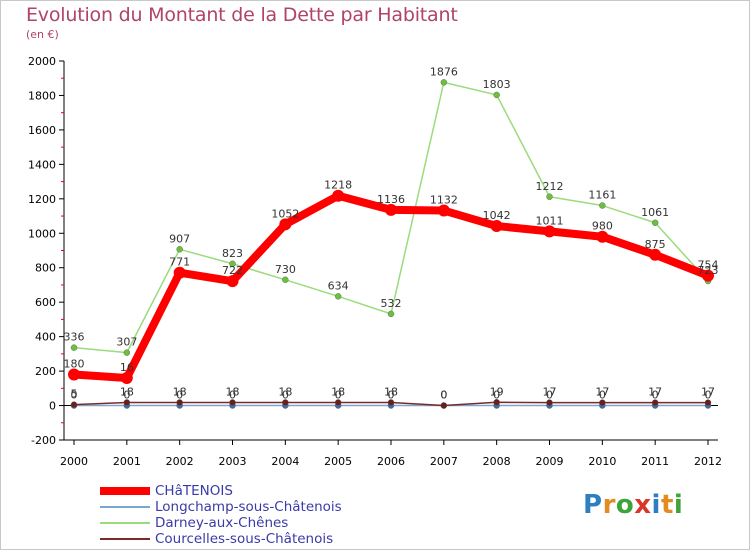 The image size is (750, 550). What do you see at coordinates (248, 507) in the screenshot?
I see `legend-label: Longchamp-sous-Châtenois` at bounding box center [248, 507].